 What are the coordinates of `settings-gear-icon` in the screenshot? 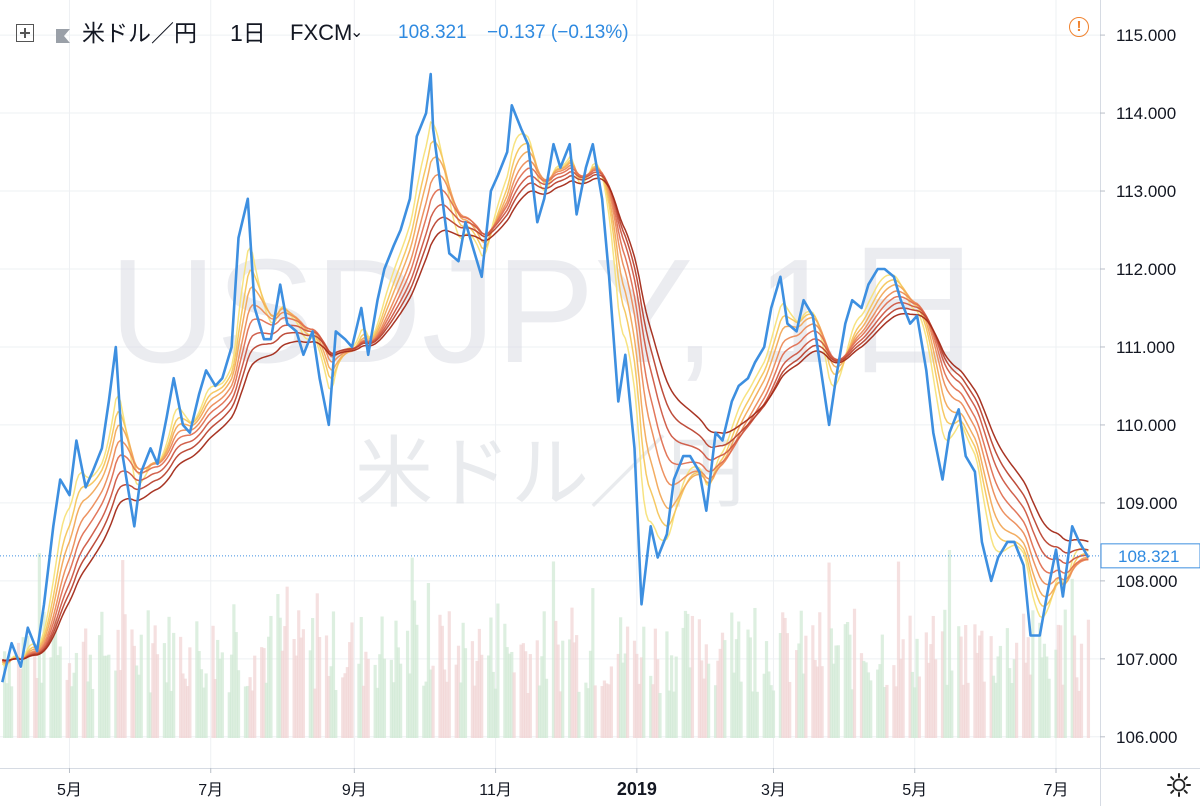 It's located at (1179, 785).